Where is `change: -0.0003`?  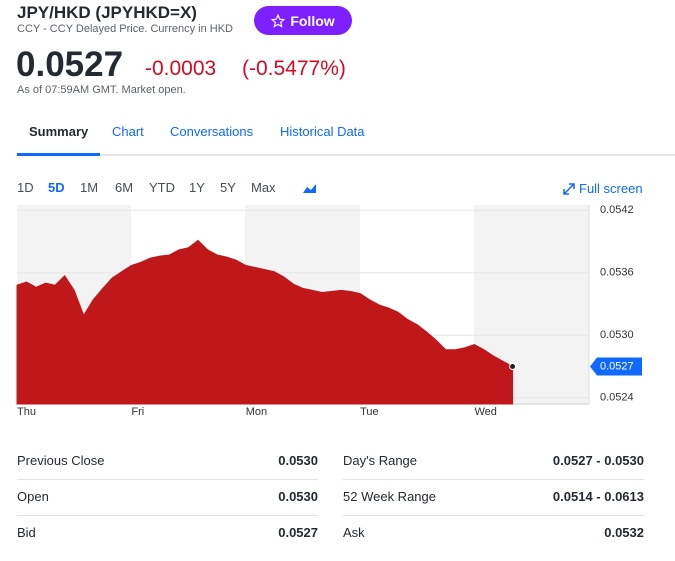
change: -0.0003 is located at coordinates (181, 68).